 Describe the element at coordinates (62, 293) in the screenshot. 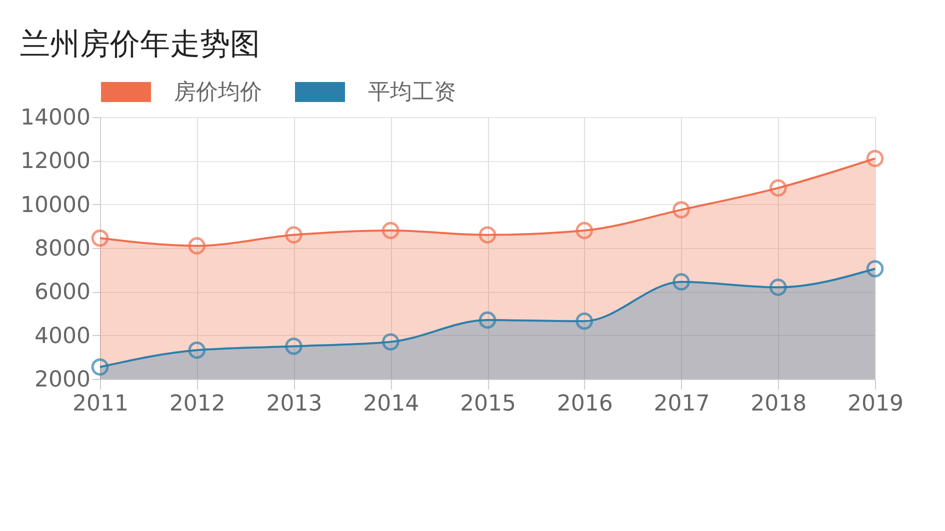

I see `y-tick-label: 6000` at that location.